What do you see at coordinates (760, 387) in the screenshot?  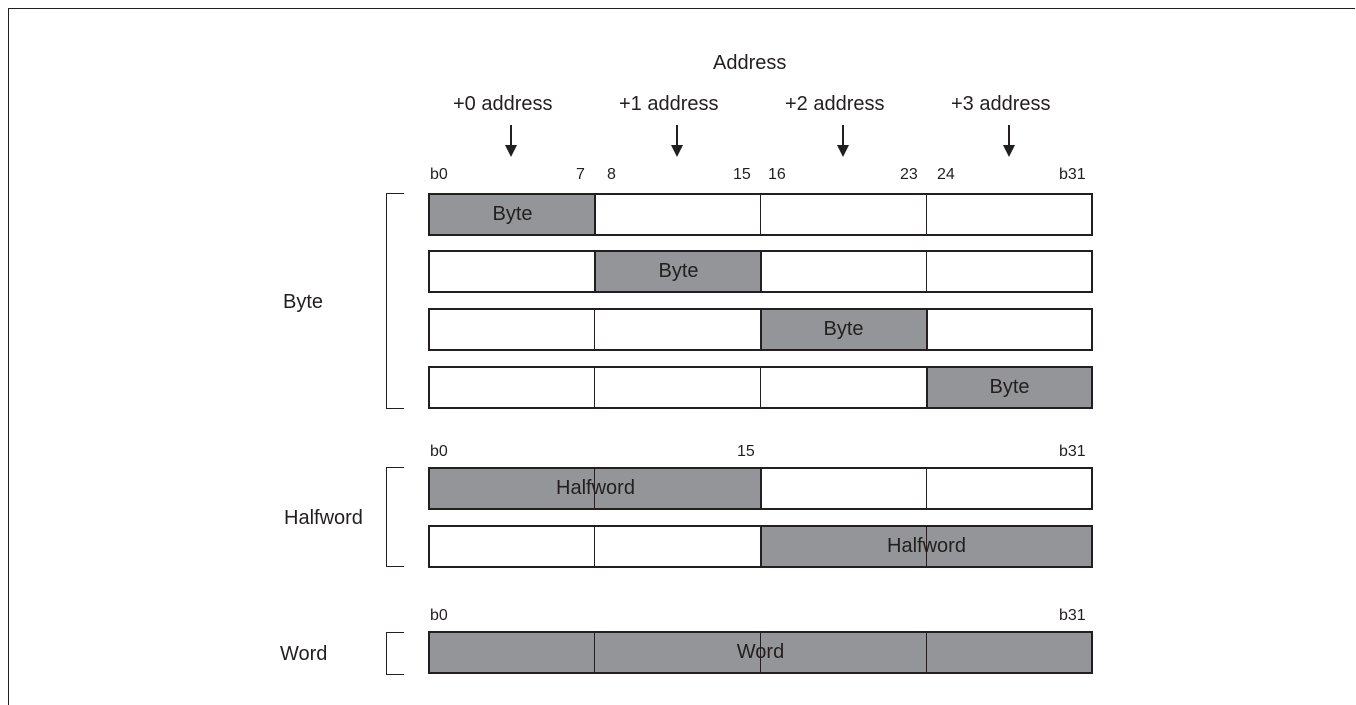 I see `byte-row-3: Byte` at bounding box center [760, 387].